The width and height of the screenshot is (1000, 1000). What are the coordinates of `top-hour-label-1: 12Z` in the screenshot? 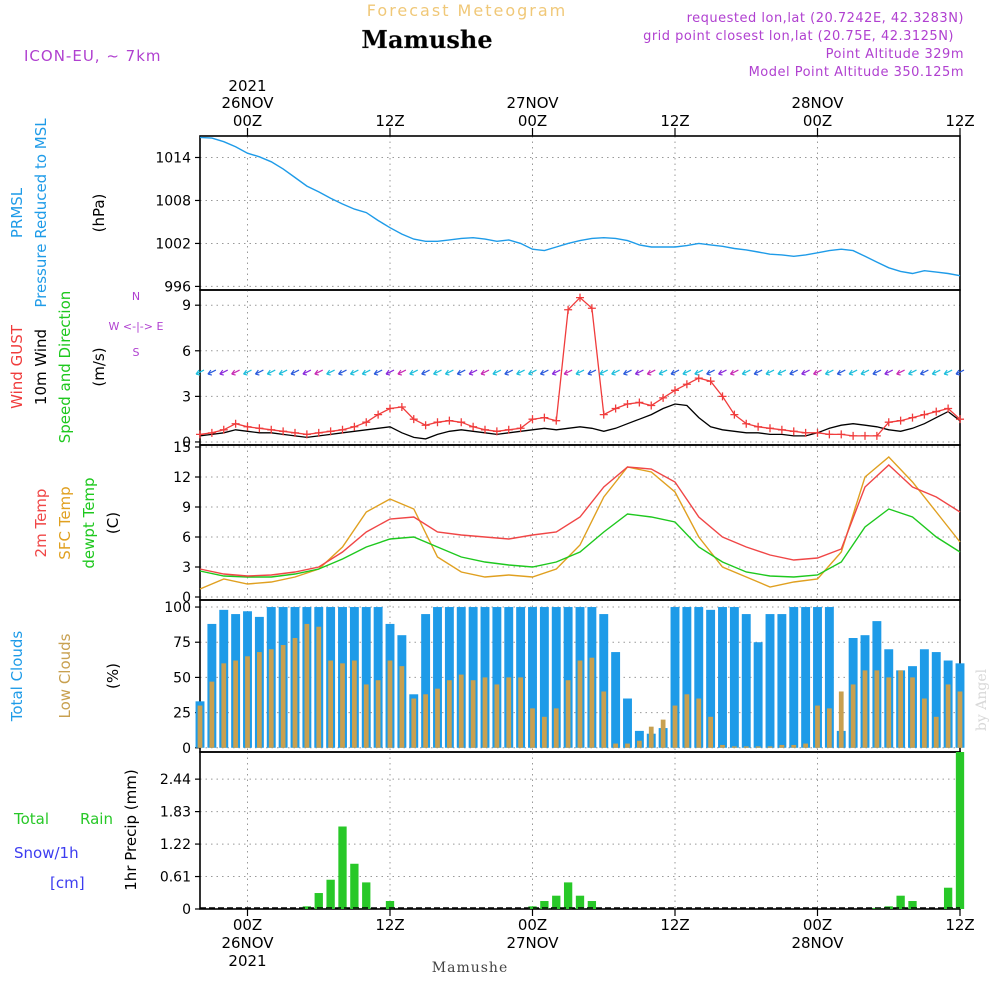 It's located at (389, 121).